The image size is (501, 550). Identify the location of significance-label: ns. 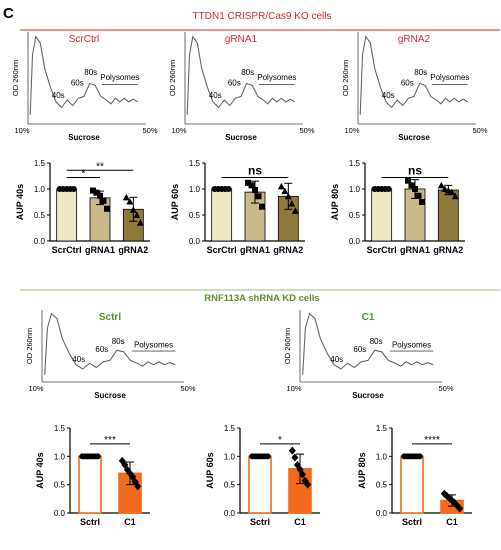
(415, 171).